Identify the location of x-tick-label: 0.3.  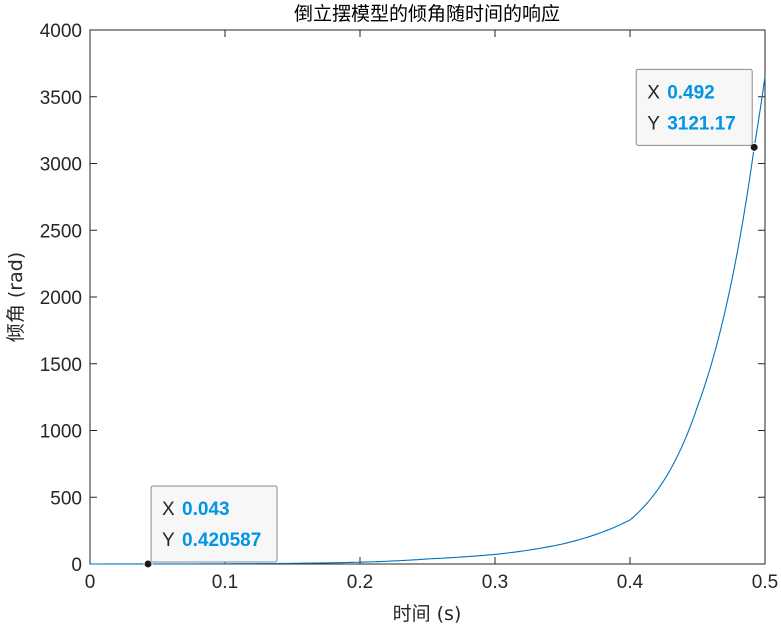
(495, 582).